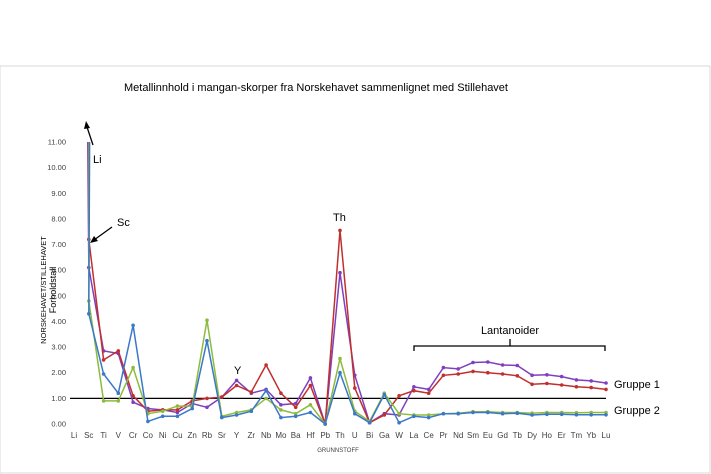 The image size is (711, 474). What do you see at coordinates (90, 136) in the screenshot?
I see `li-arrow-shaft` at bounding box center [90, 136].